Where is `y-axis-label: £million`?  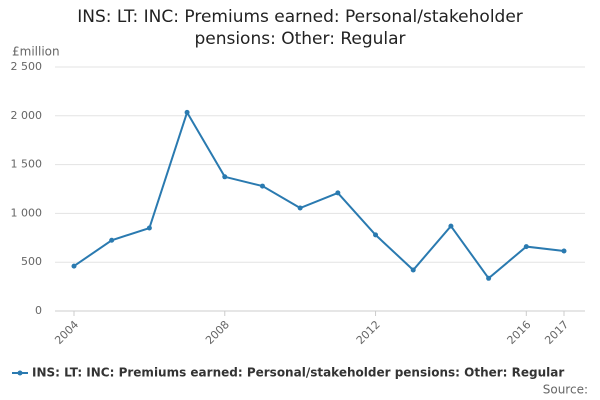 y-axis-label: £million is located at coordinates (36, 52).